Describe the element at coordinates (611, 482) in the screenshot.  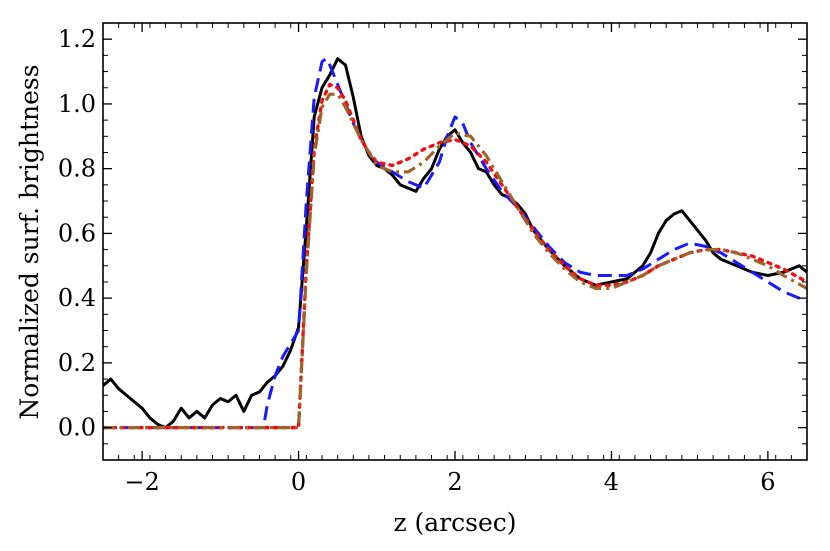
I see `x-tick-label: 4` at that location.